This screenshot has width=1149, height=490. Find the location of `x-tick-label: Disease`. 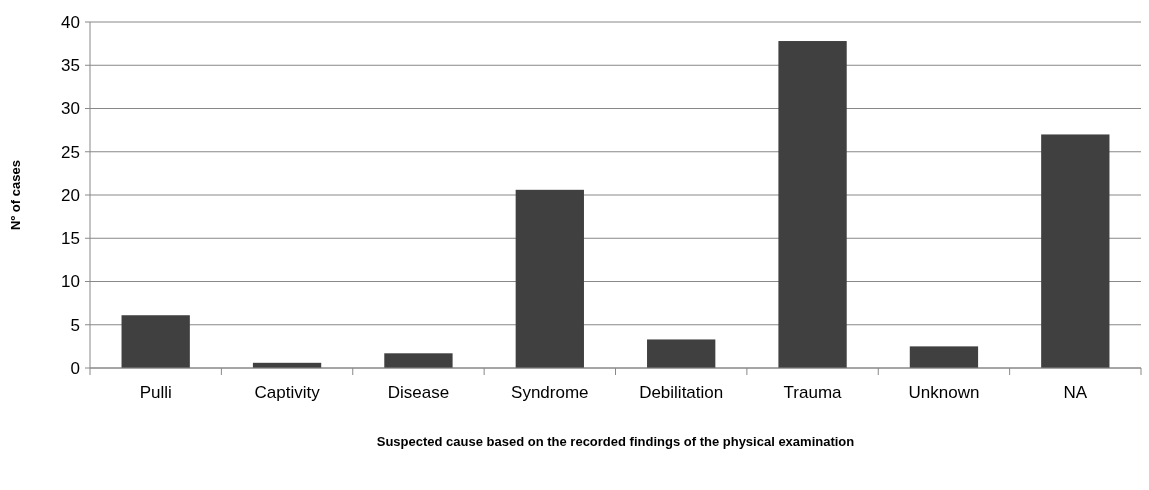

x-tick-label: Disease is located at coordinates (418, 392).